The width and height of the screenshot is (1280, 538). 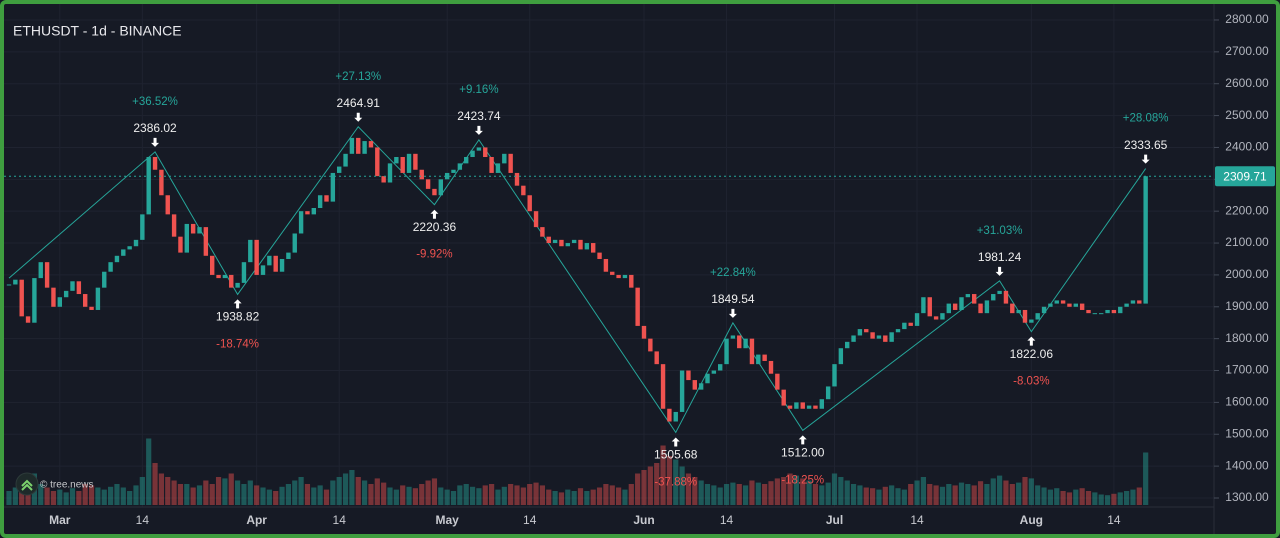 I want to click on y-tick-label: 2100.00, so click(x=1247, y=242).